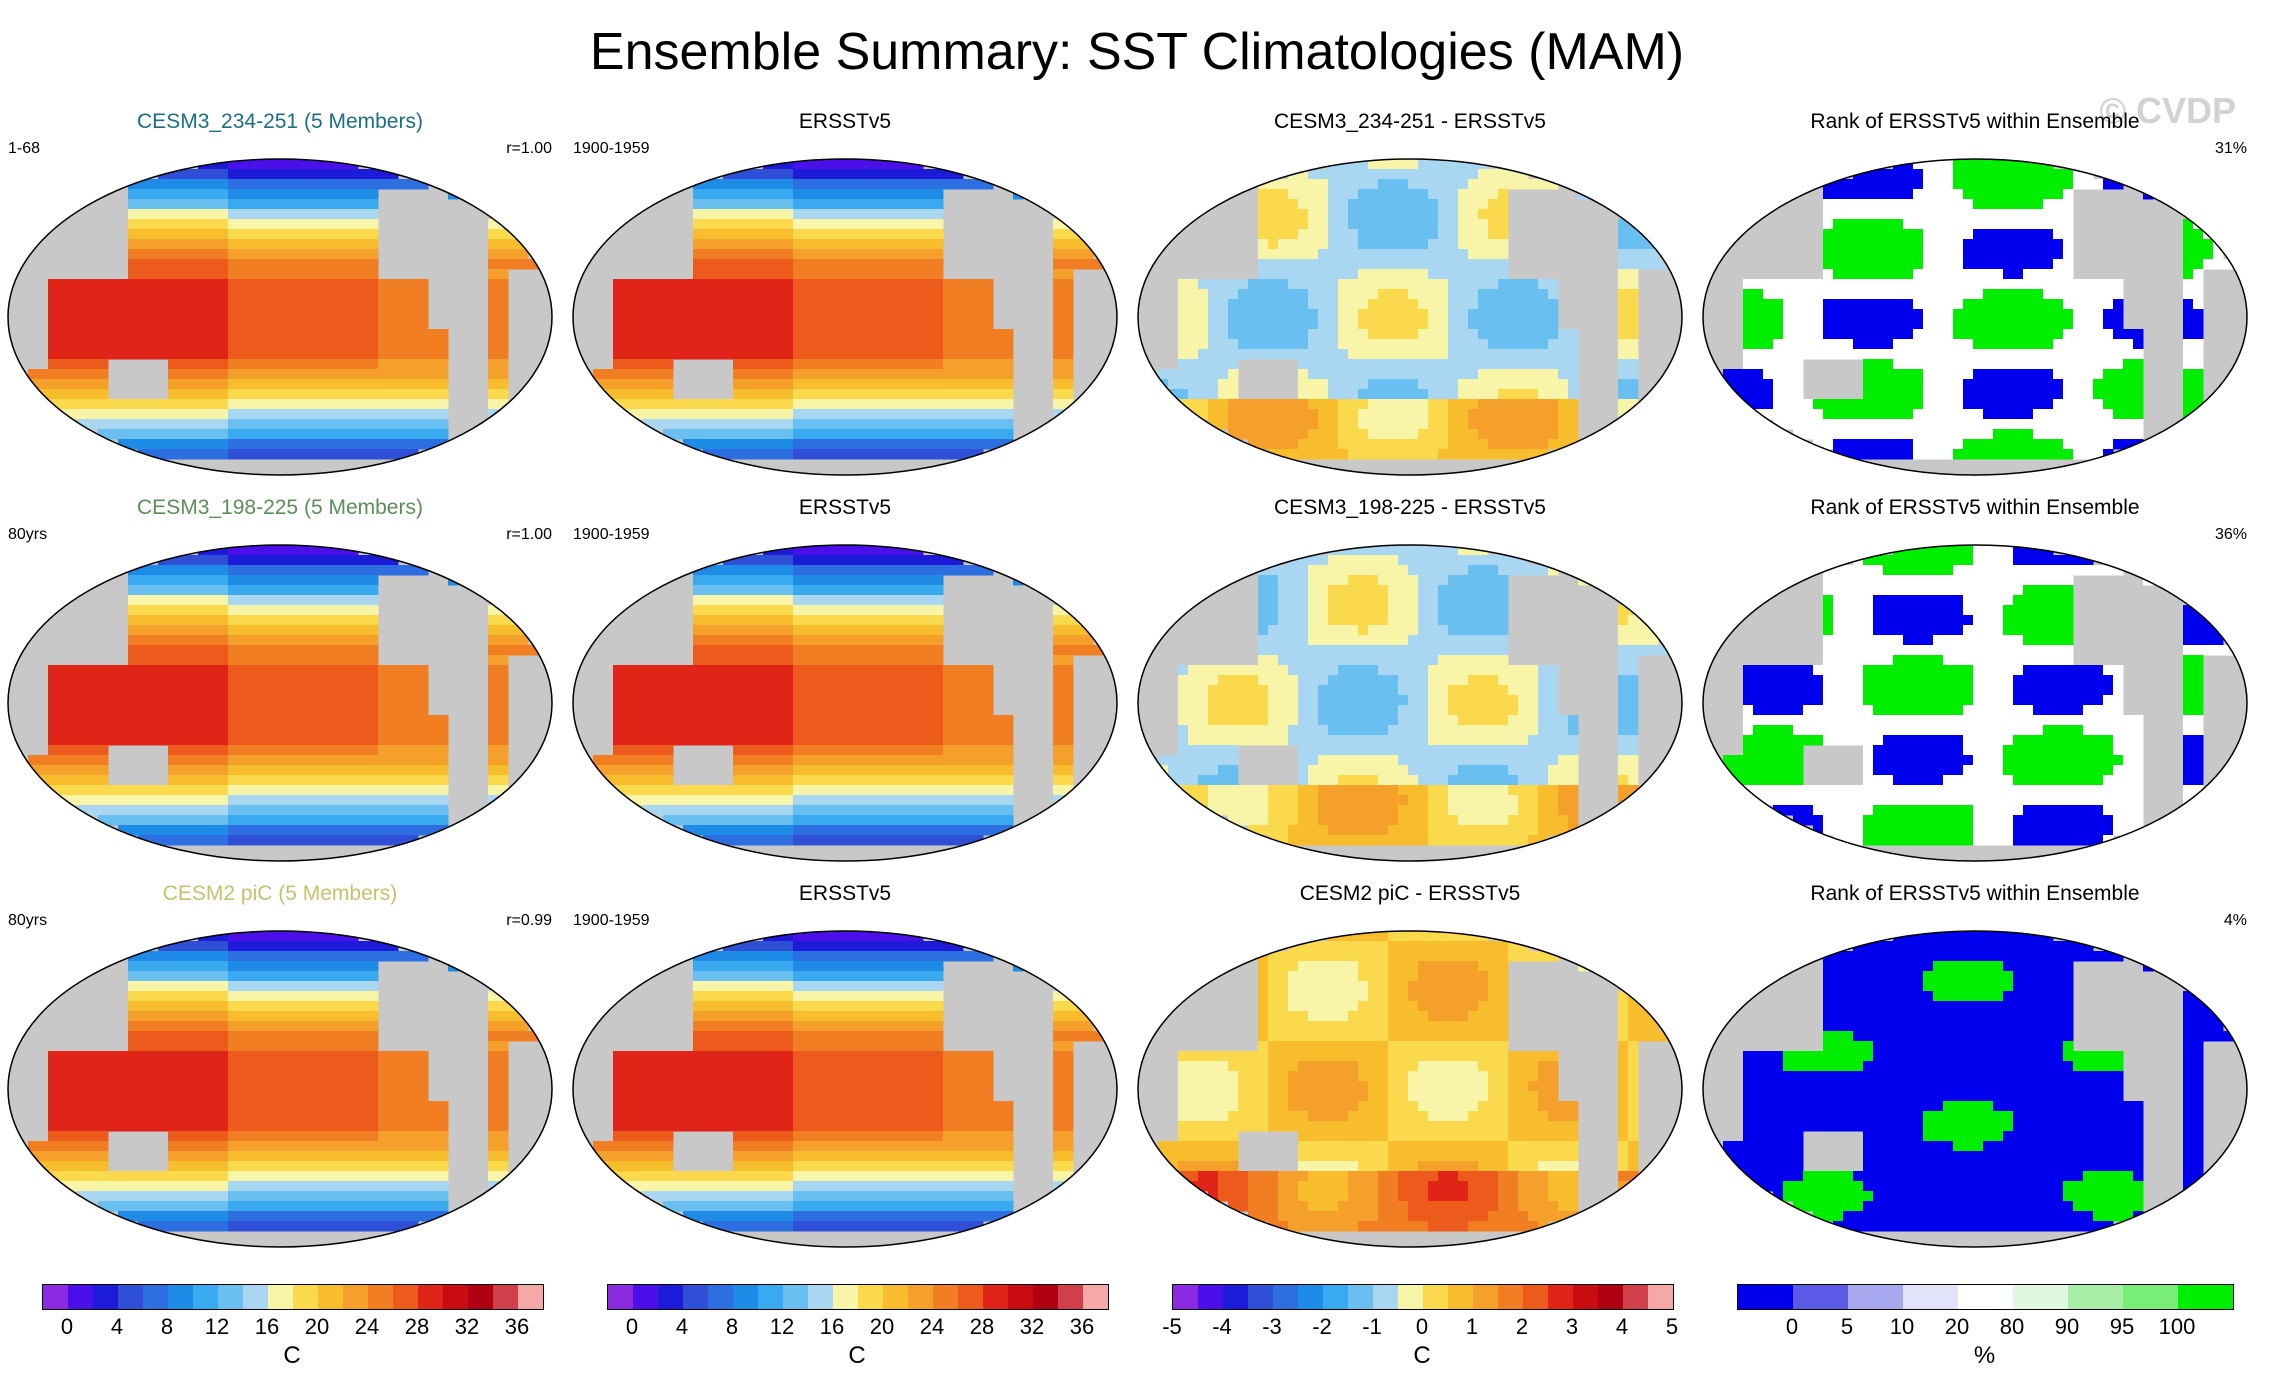 This screenshot has height=1386, width=2274. I want to click on map-panel: Rank of ERSSTv5 within Ensemble 4%, so click(1975, 1067).